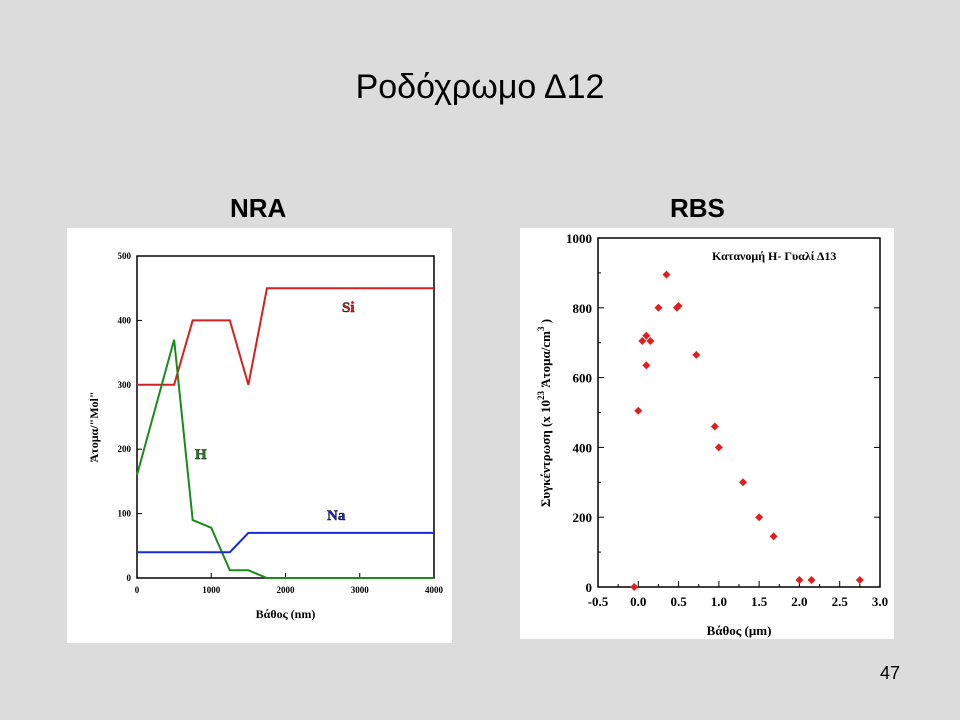 Image resolution: width=960 pixels, height=720 pixels. I want to click on rbs-x-axis-label: Βάθος (μm), so click(739, 630).